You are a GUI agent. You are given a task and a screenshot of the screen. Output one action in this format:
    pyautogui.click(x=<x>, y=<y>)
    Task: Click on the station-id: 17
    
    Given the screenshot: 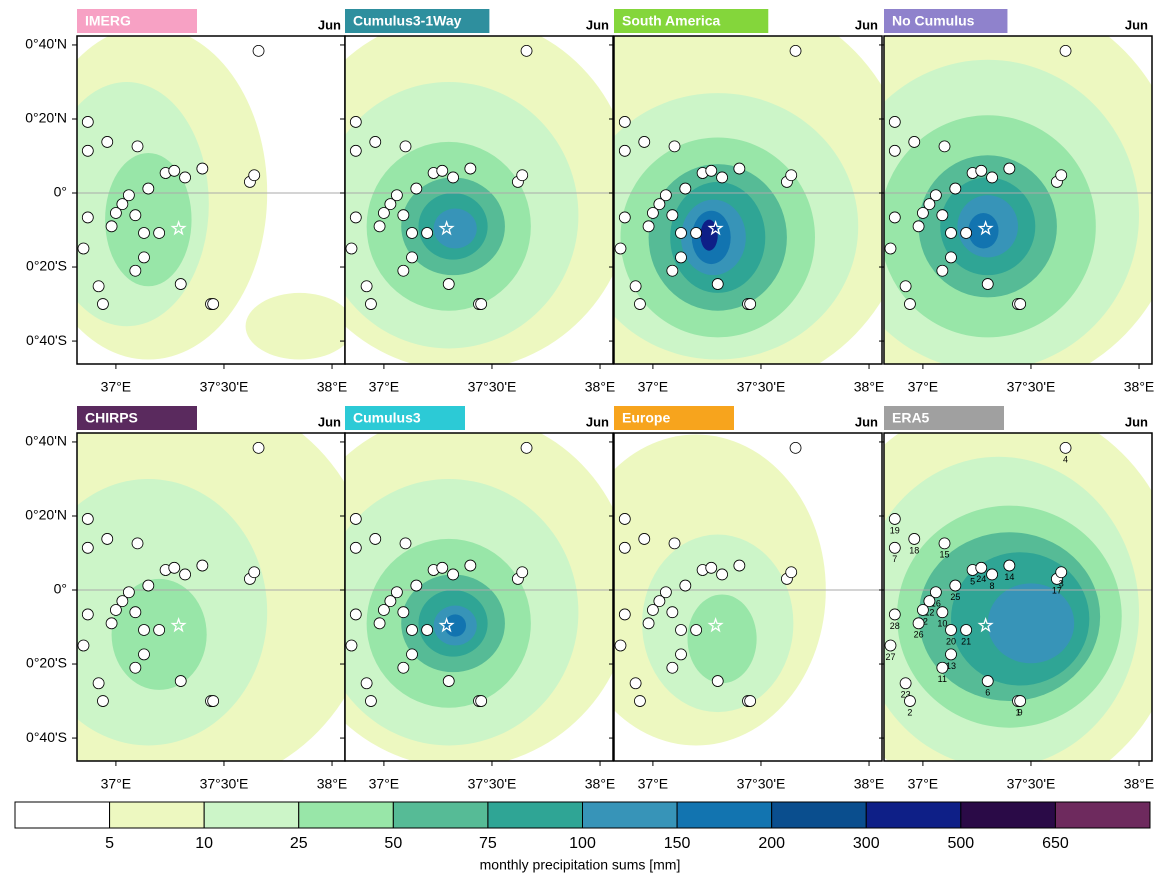 What is the action you would take?
    pyautogui.click(x=1057, y=590)
    